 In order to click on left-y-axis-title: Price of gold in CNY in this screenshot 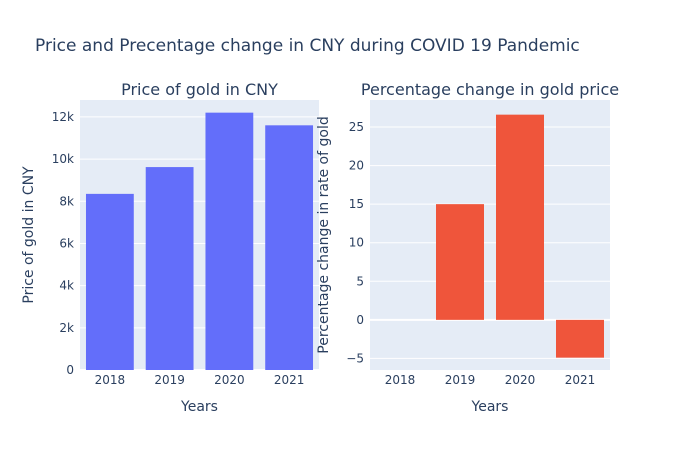, I will do `click(29, 235)`.